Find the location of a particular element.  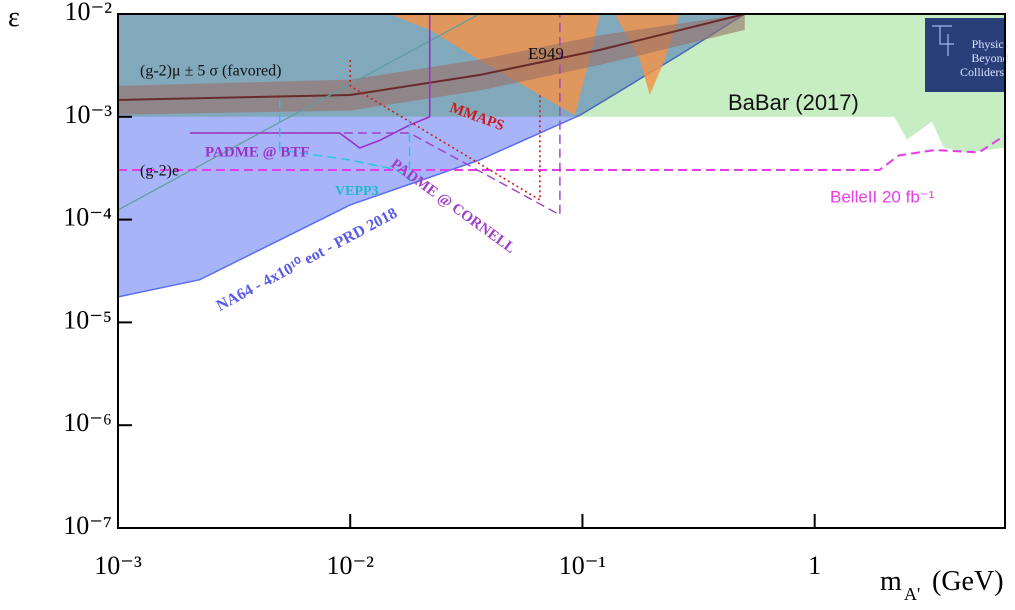

x-axis-label-unit: (GeV) is located at coordinates (968, 581).